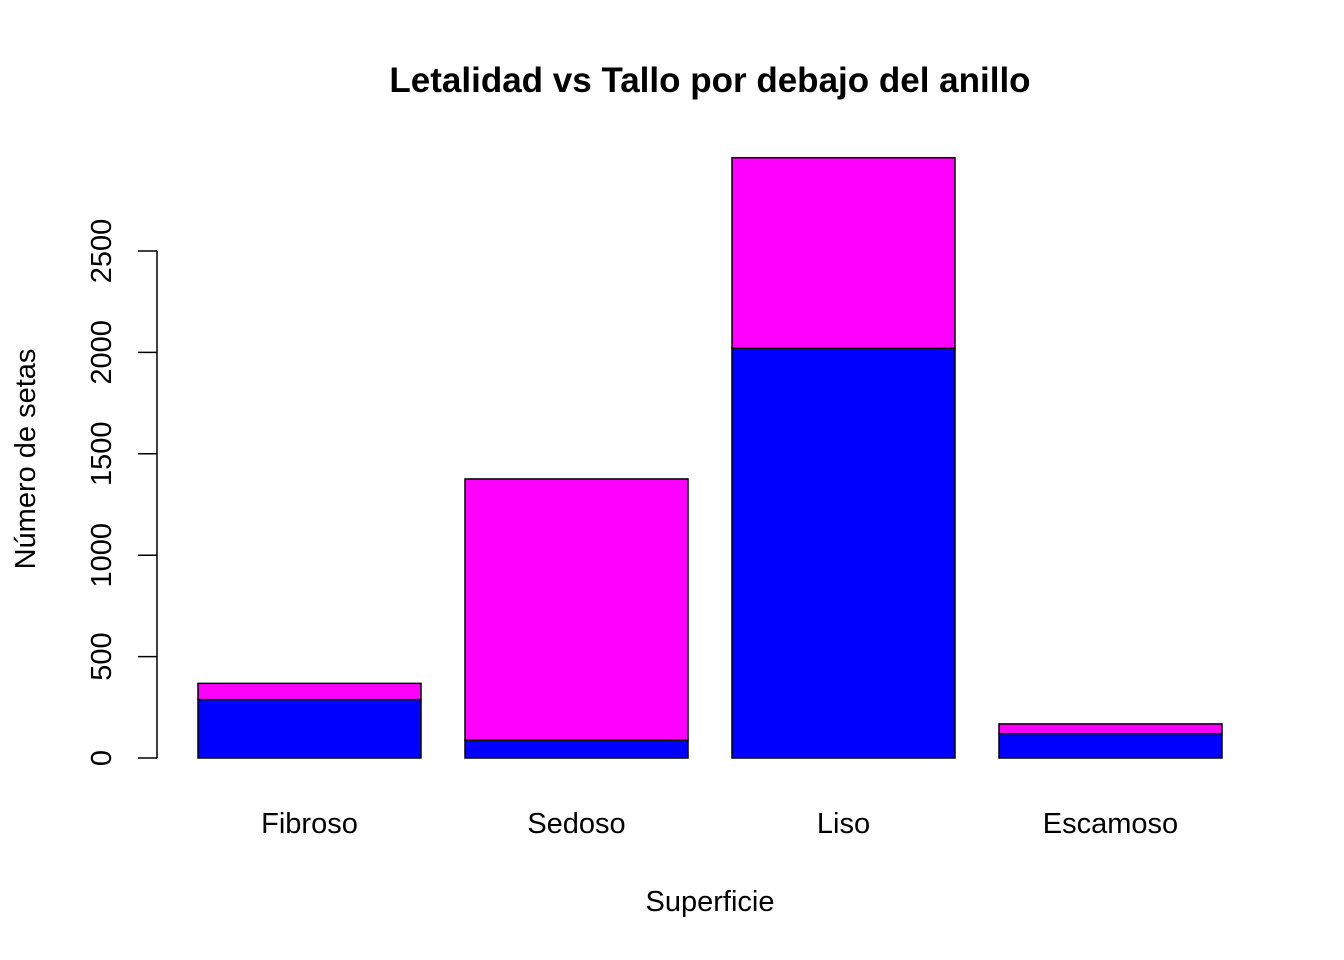 This screenshot has width=1344, height=960. What do you see at coordinates (709, 80) in the screenshot?
I see `chart-title: Letalidad vs Tallo por debajo del anillo` at bounding box center [709, 80].